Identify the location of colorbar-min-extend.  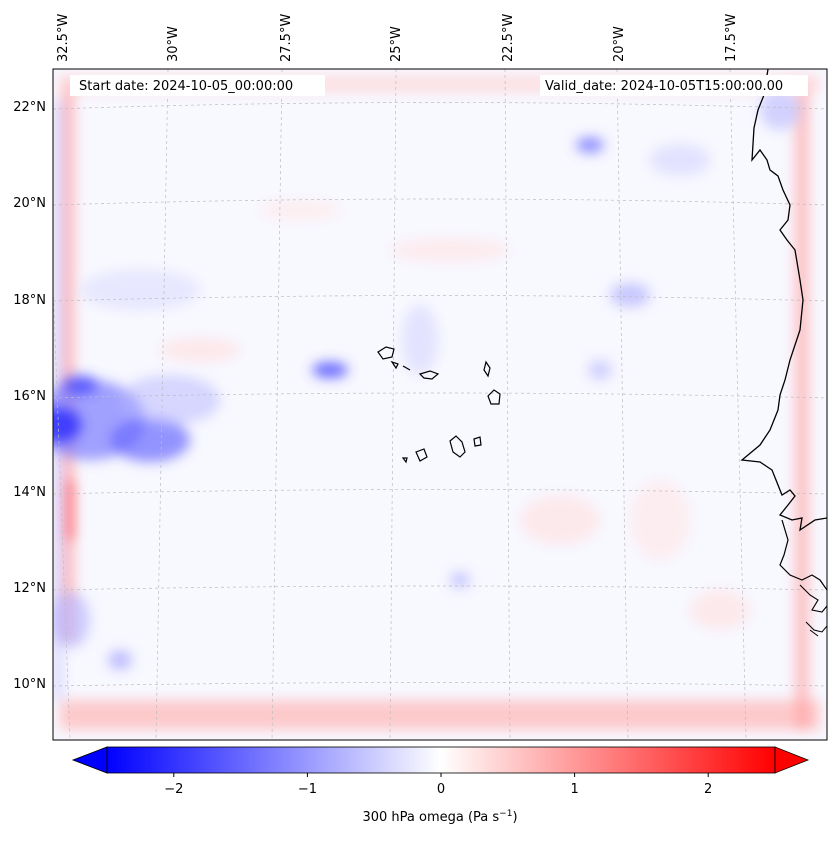
(89, 760).